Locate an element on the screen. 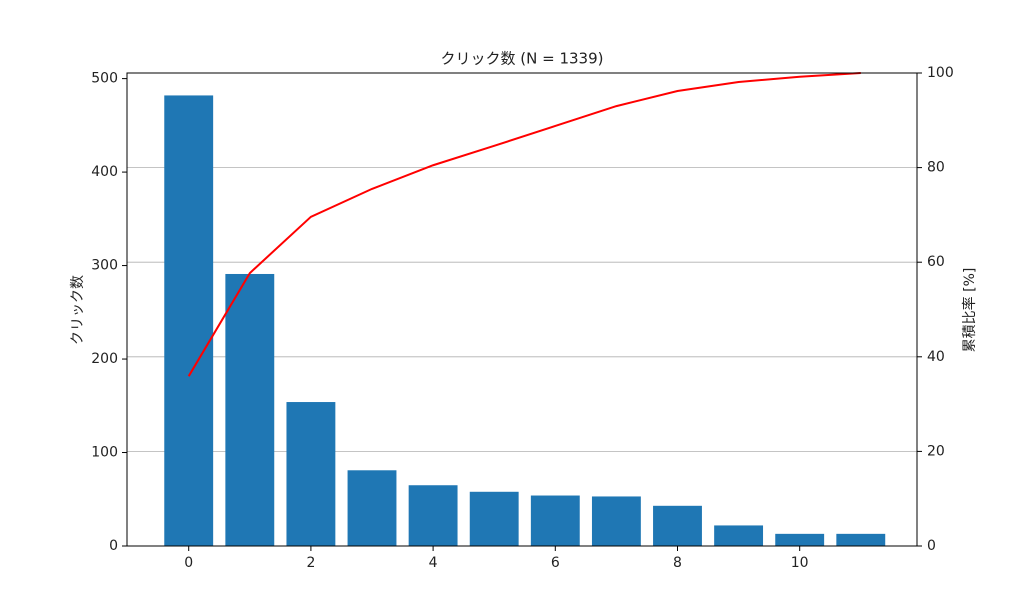  x-tick-label: 4 is located at coordinates (433, 563).